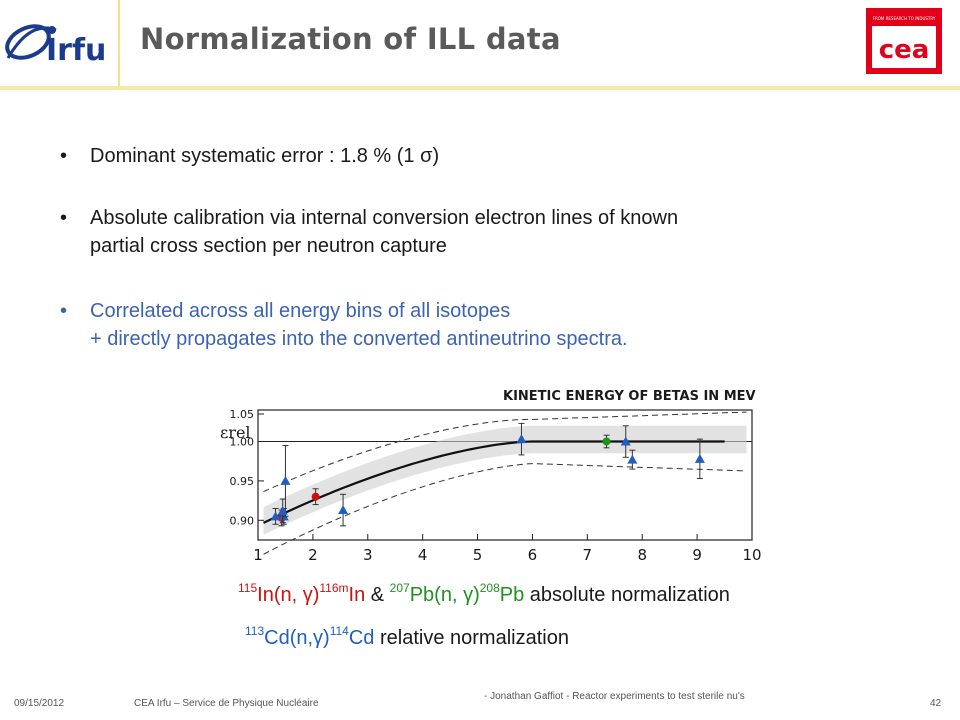  I want to click on text-cd: Cd, so click(361, 638).